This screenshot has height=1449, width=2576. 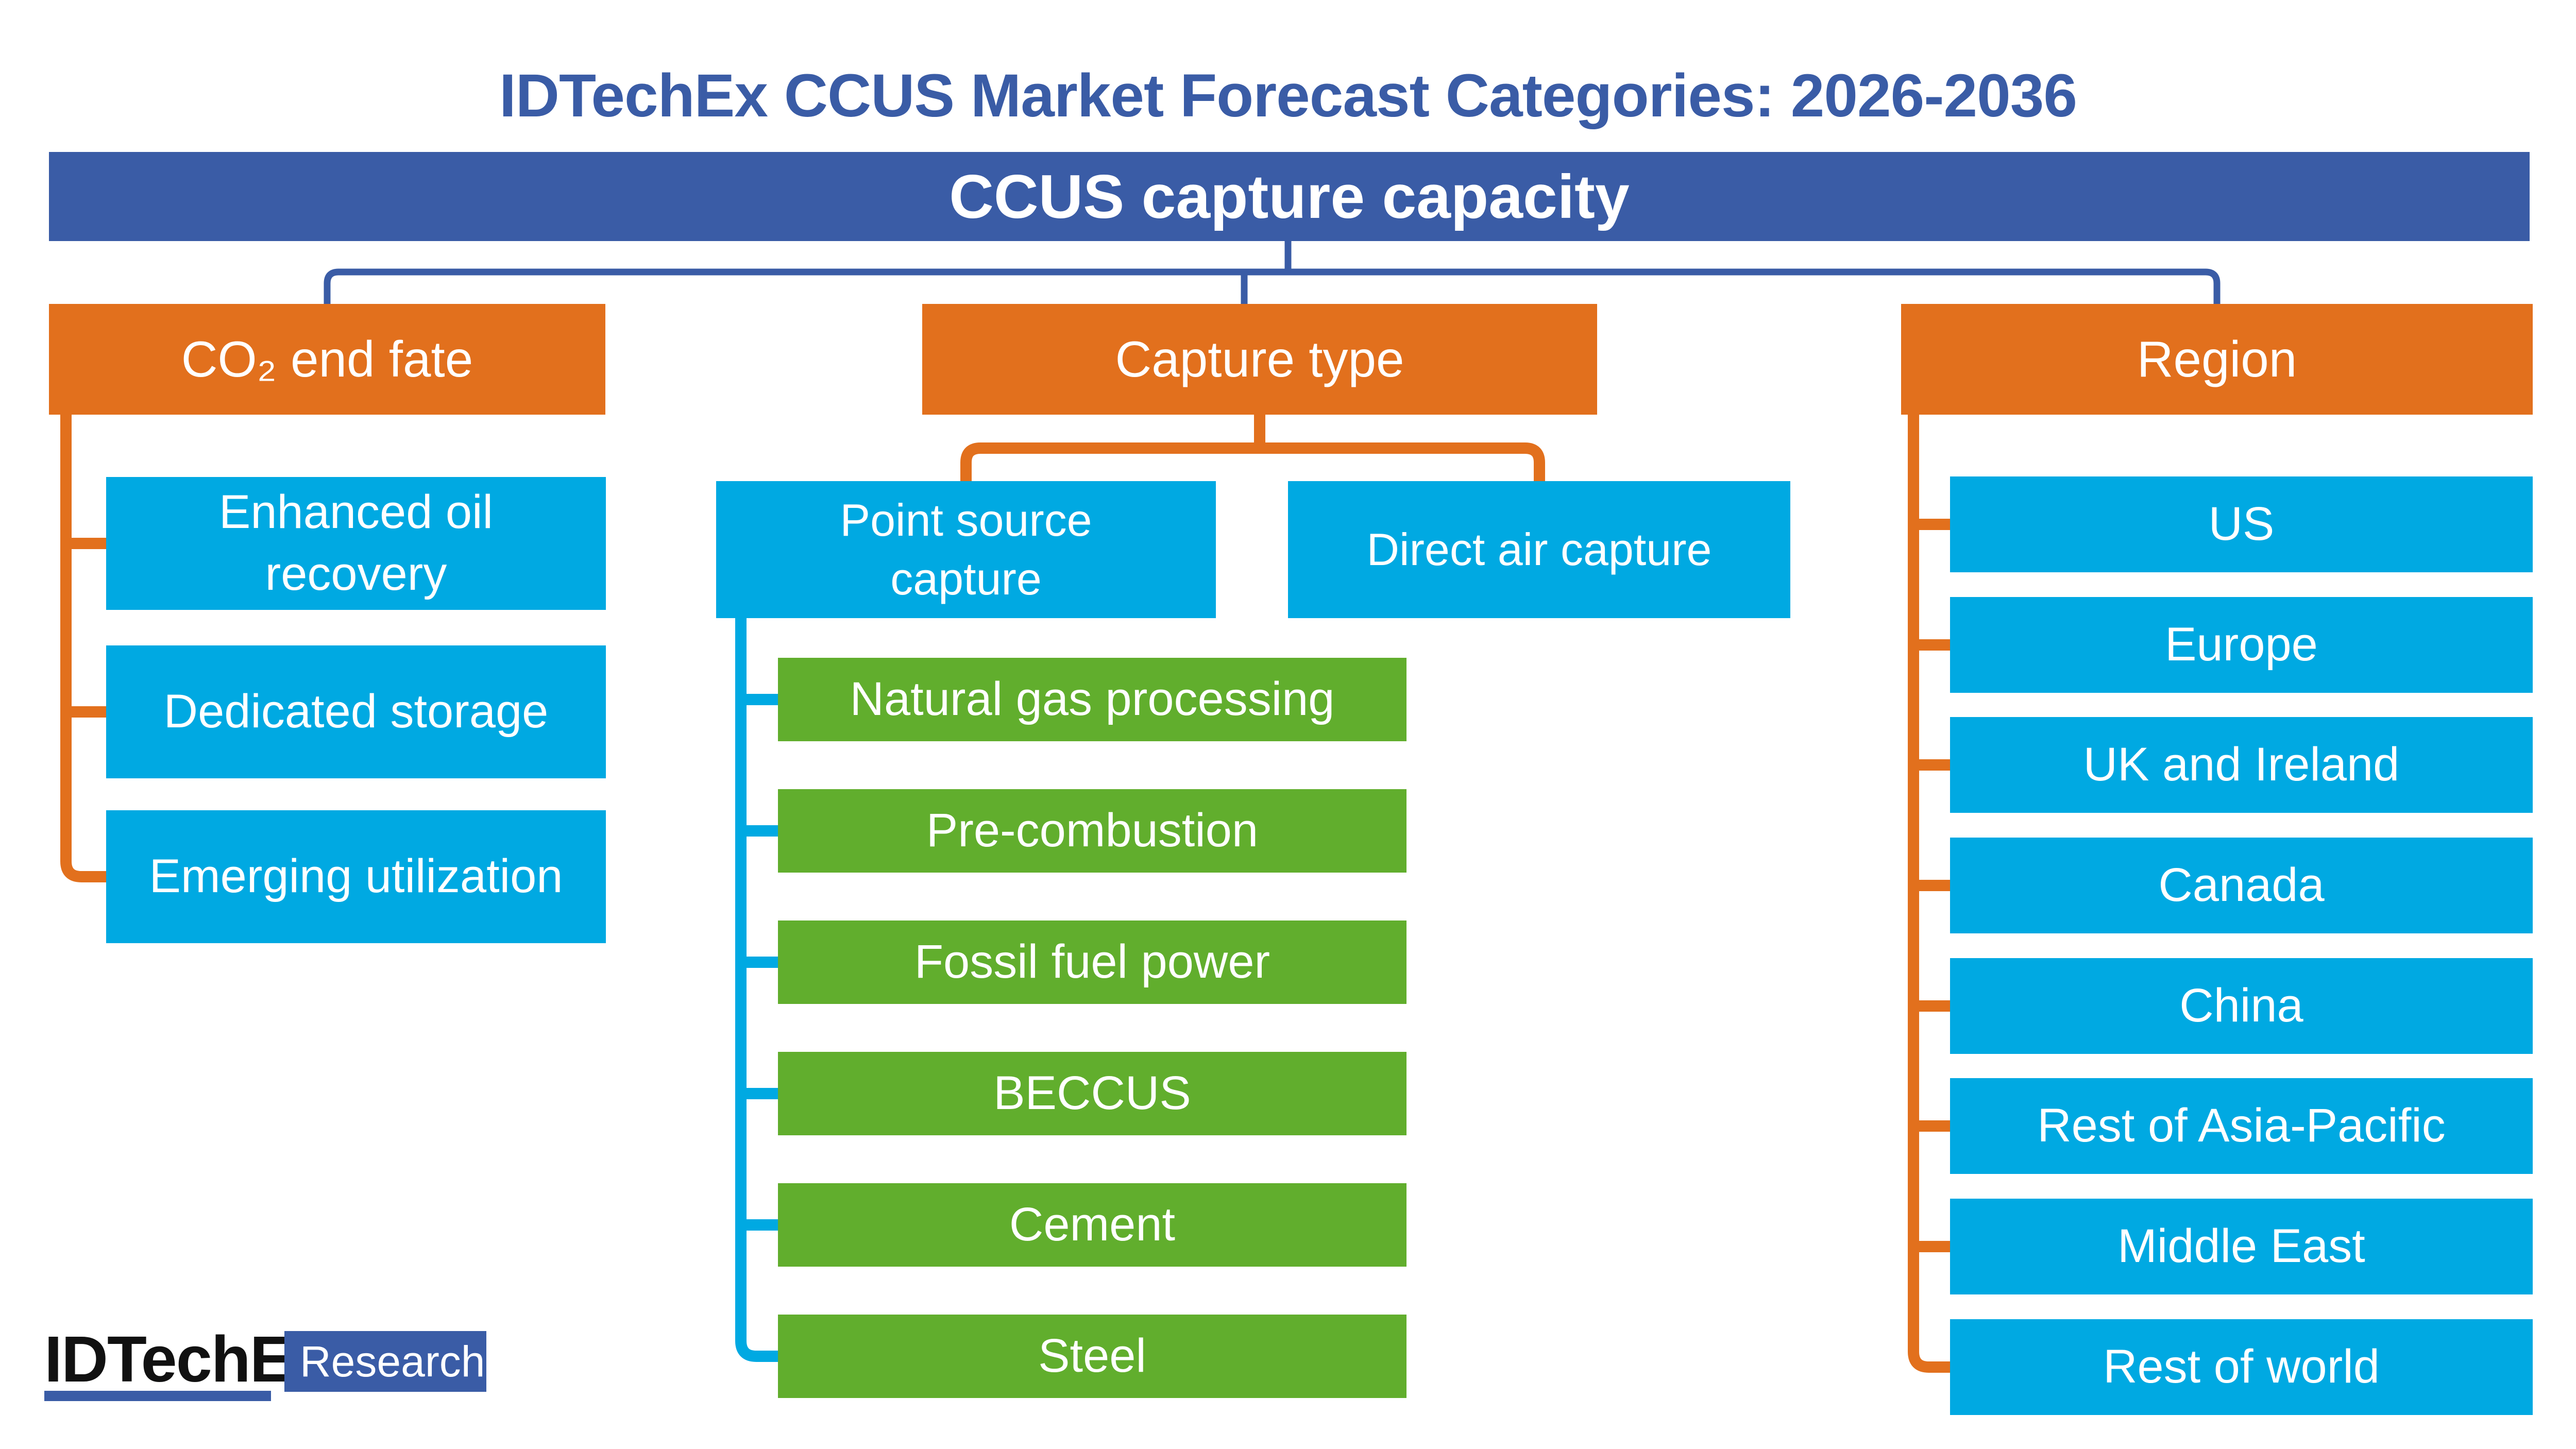 What do you see at coordinates (1929, 894) in the screenshot?
I see `region-branch-line` at bounding box center [1929, 894].